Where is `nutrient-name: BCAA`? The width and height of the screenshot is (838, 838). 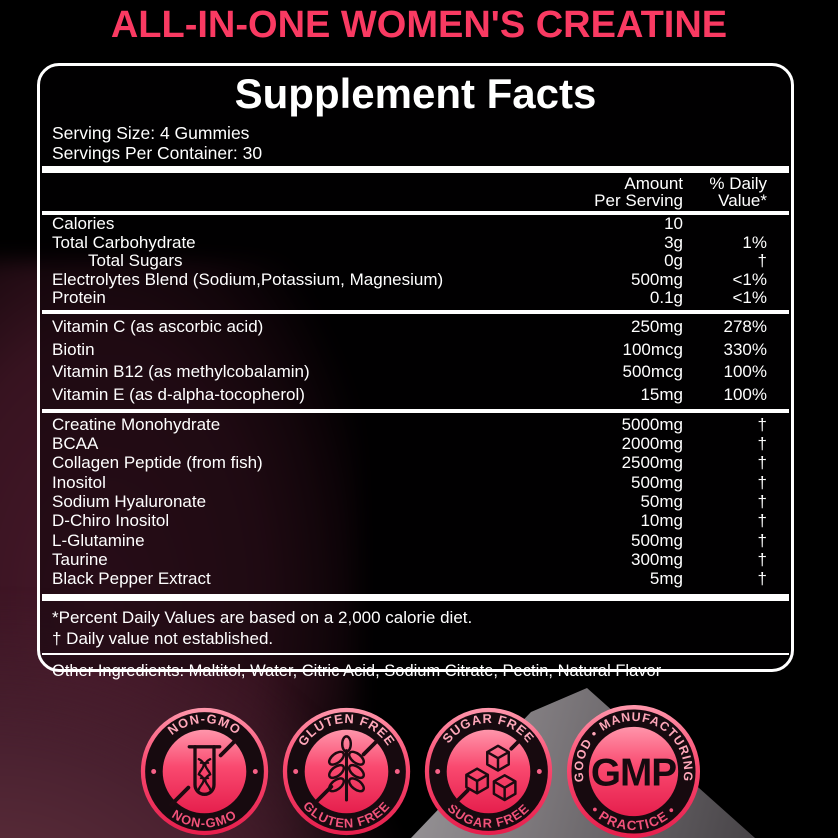
nutrient-name: BCAA is located at coordinates (75, 444).